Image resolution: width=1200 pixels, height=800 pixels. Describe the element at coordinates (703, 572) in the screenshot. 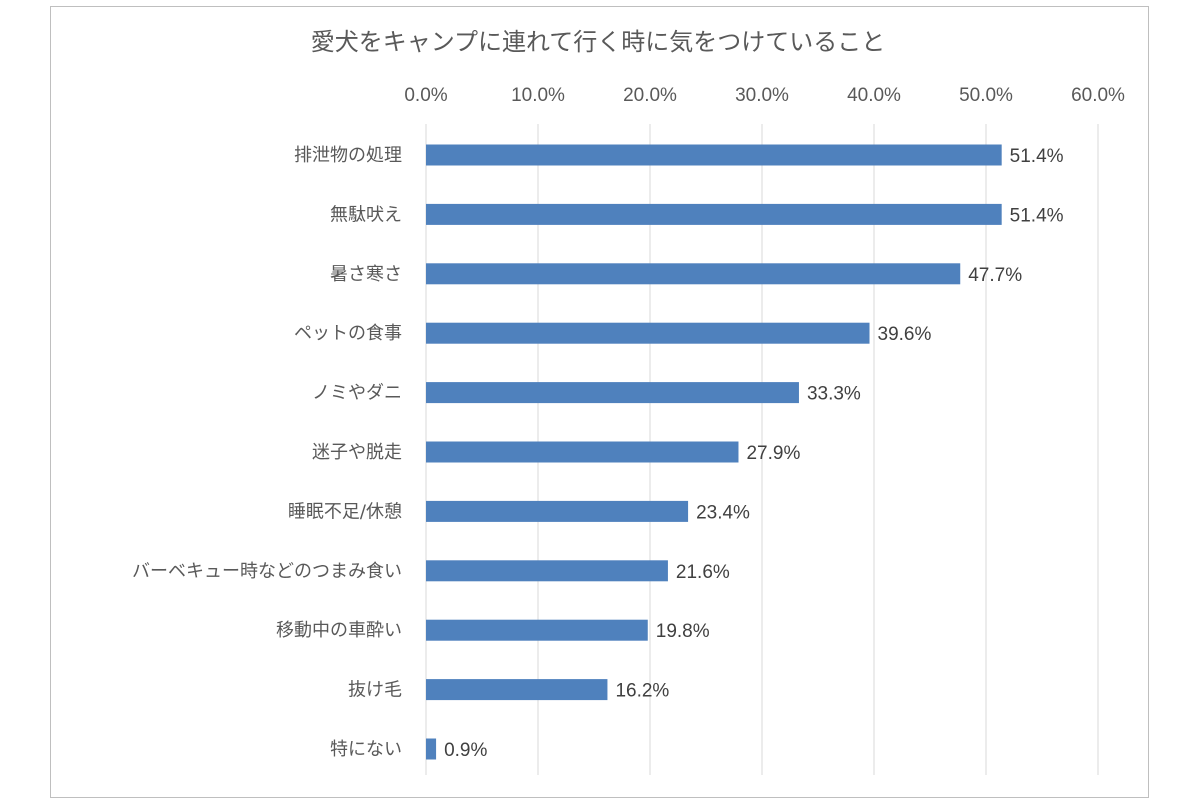

I see `data-label: 21.6%` at that location.